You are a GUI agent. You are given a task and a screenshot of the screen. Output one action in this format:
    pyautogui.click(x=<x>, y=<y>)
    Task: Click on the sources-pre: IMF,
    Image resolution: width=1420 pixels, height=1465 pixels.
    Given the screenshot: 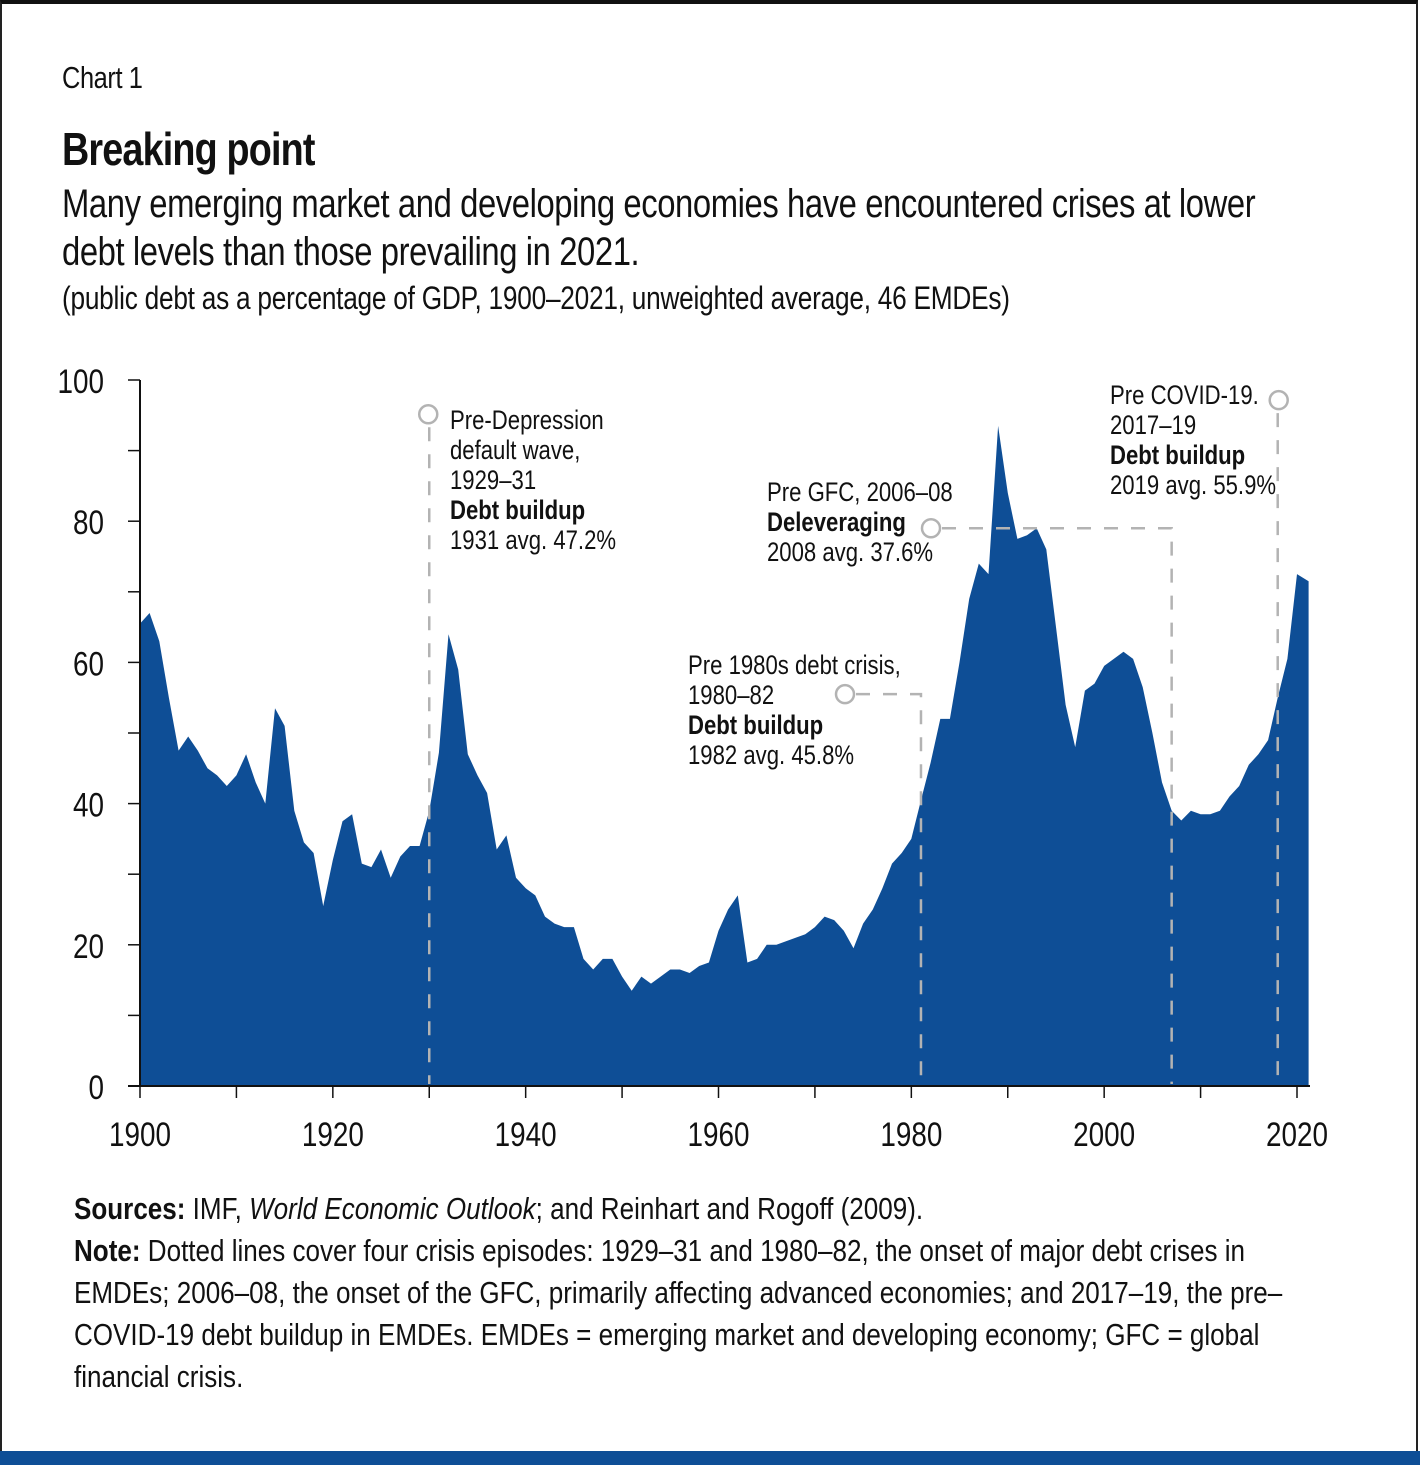 What is the action you would take?
    pyautogui.click(x=217, y=1208)
    